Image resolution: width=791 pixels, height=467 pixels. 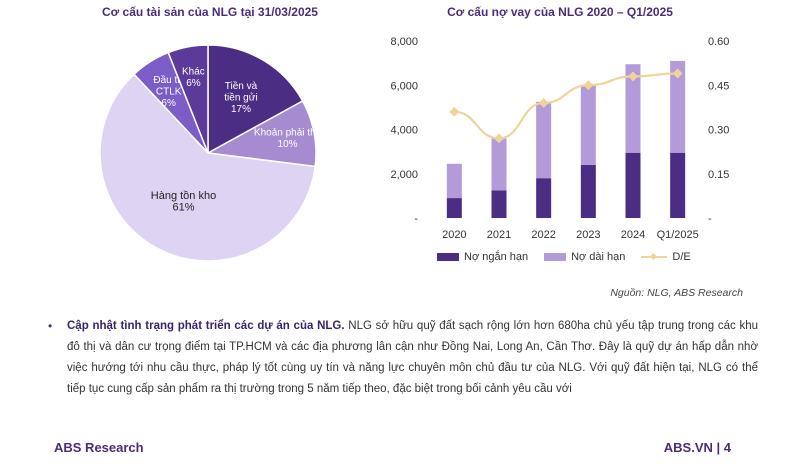 What do you see at coordinates (678, 235) in the screenshot?
I see `x-axis-tick-5: Q1/2025` at bounding box center [678, 235].